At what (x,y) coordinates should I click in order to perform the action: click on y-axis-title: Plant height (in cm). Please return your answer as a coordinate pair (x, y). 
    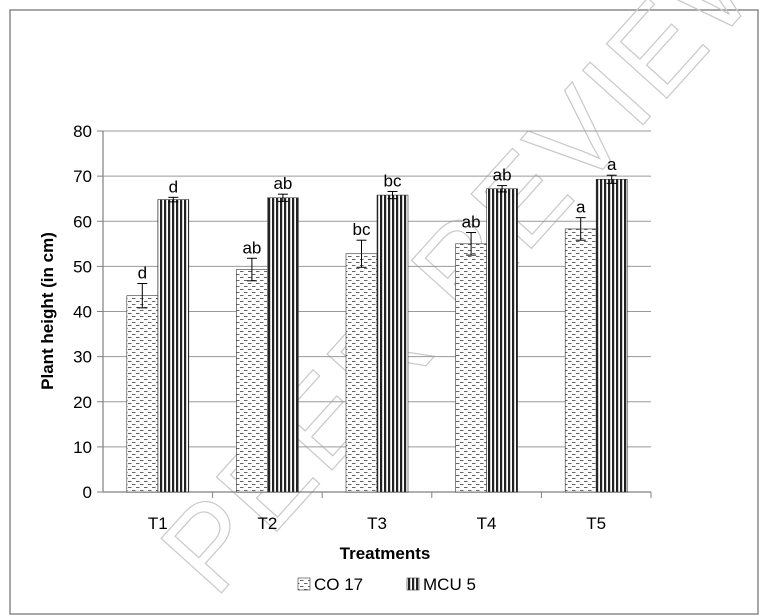
    Looking at the image, I should click on (47, 311).